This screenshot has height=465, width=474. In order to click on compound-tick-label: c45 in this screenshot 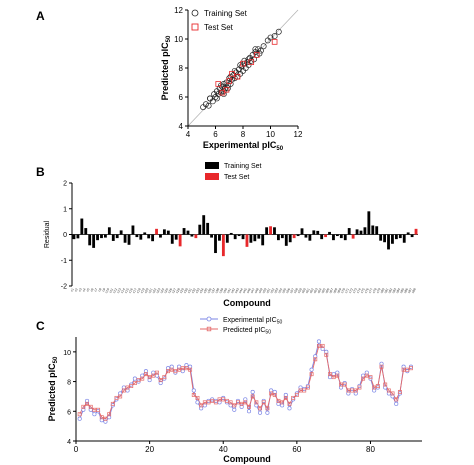, I will do `click(245, 290)`.